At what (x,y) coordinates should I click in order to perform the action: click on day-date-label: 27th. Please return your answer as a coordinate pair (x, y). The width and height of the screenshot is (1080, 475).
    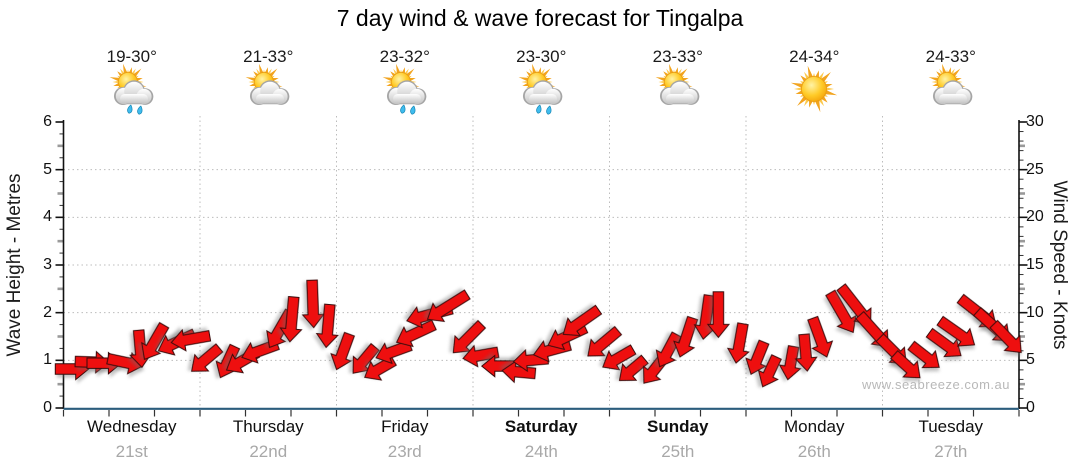
    Looking at the image, I should click on (951, 451).